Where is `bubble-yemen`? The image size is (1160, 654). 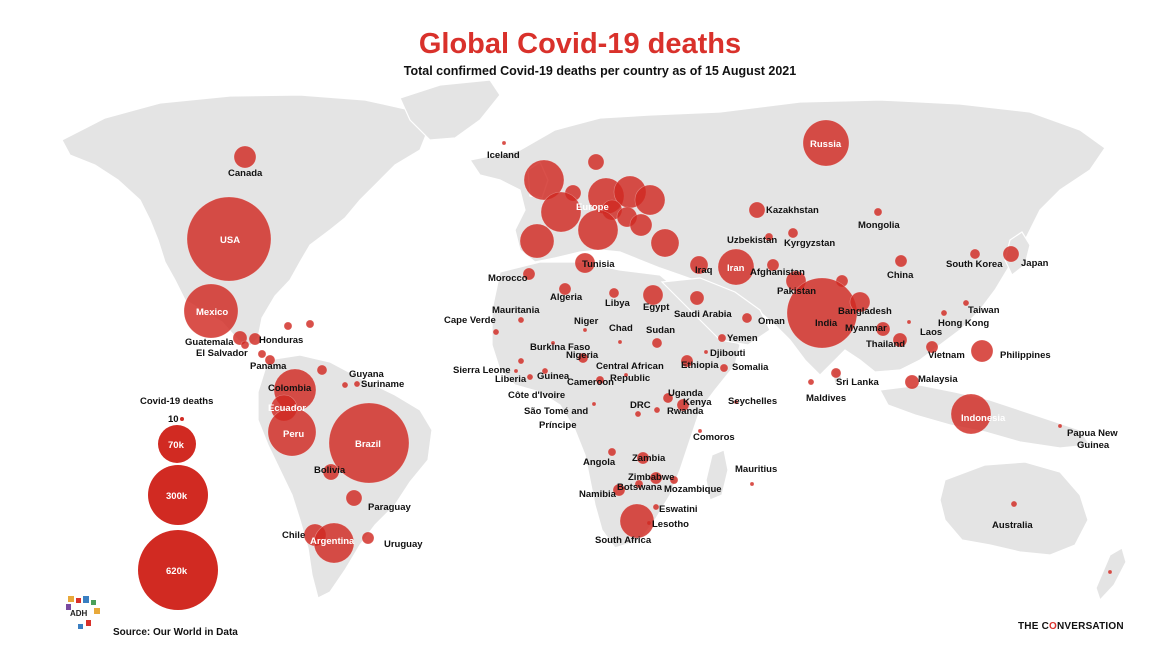 bubble-yemen is located at coordinates (722, 338).